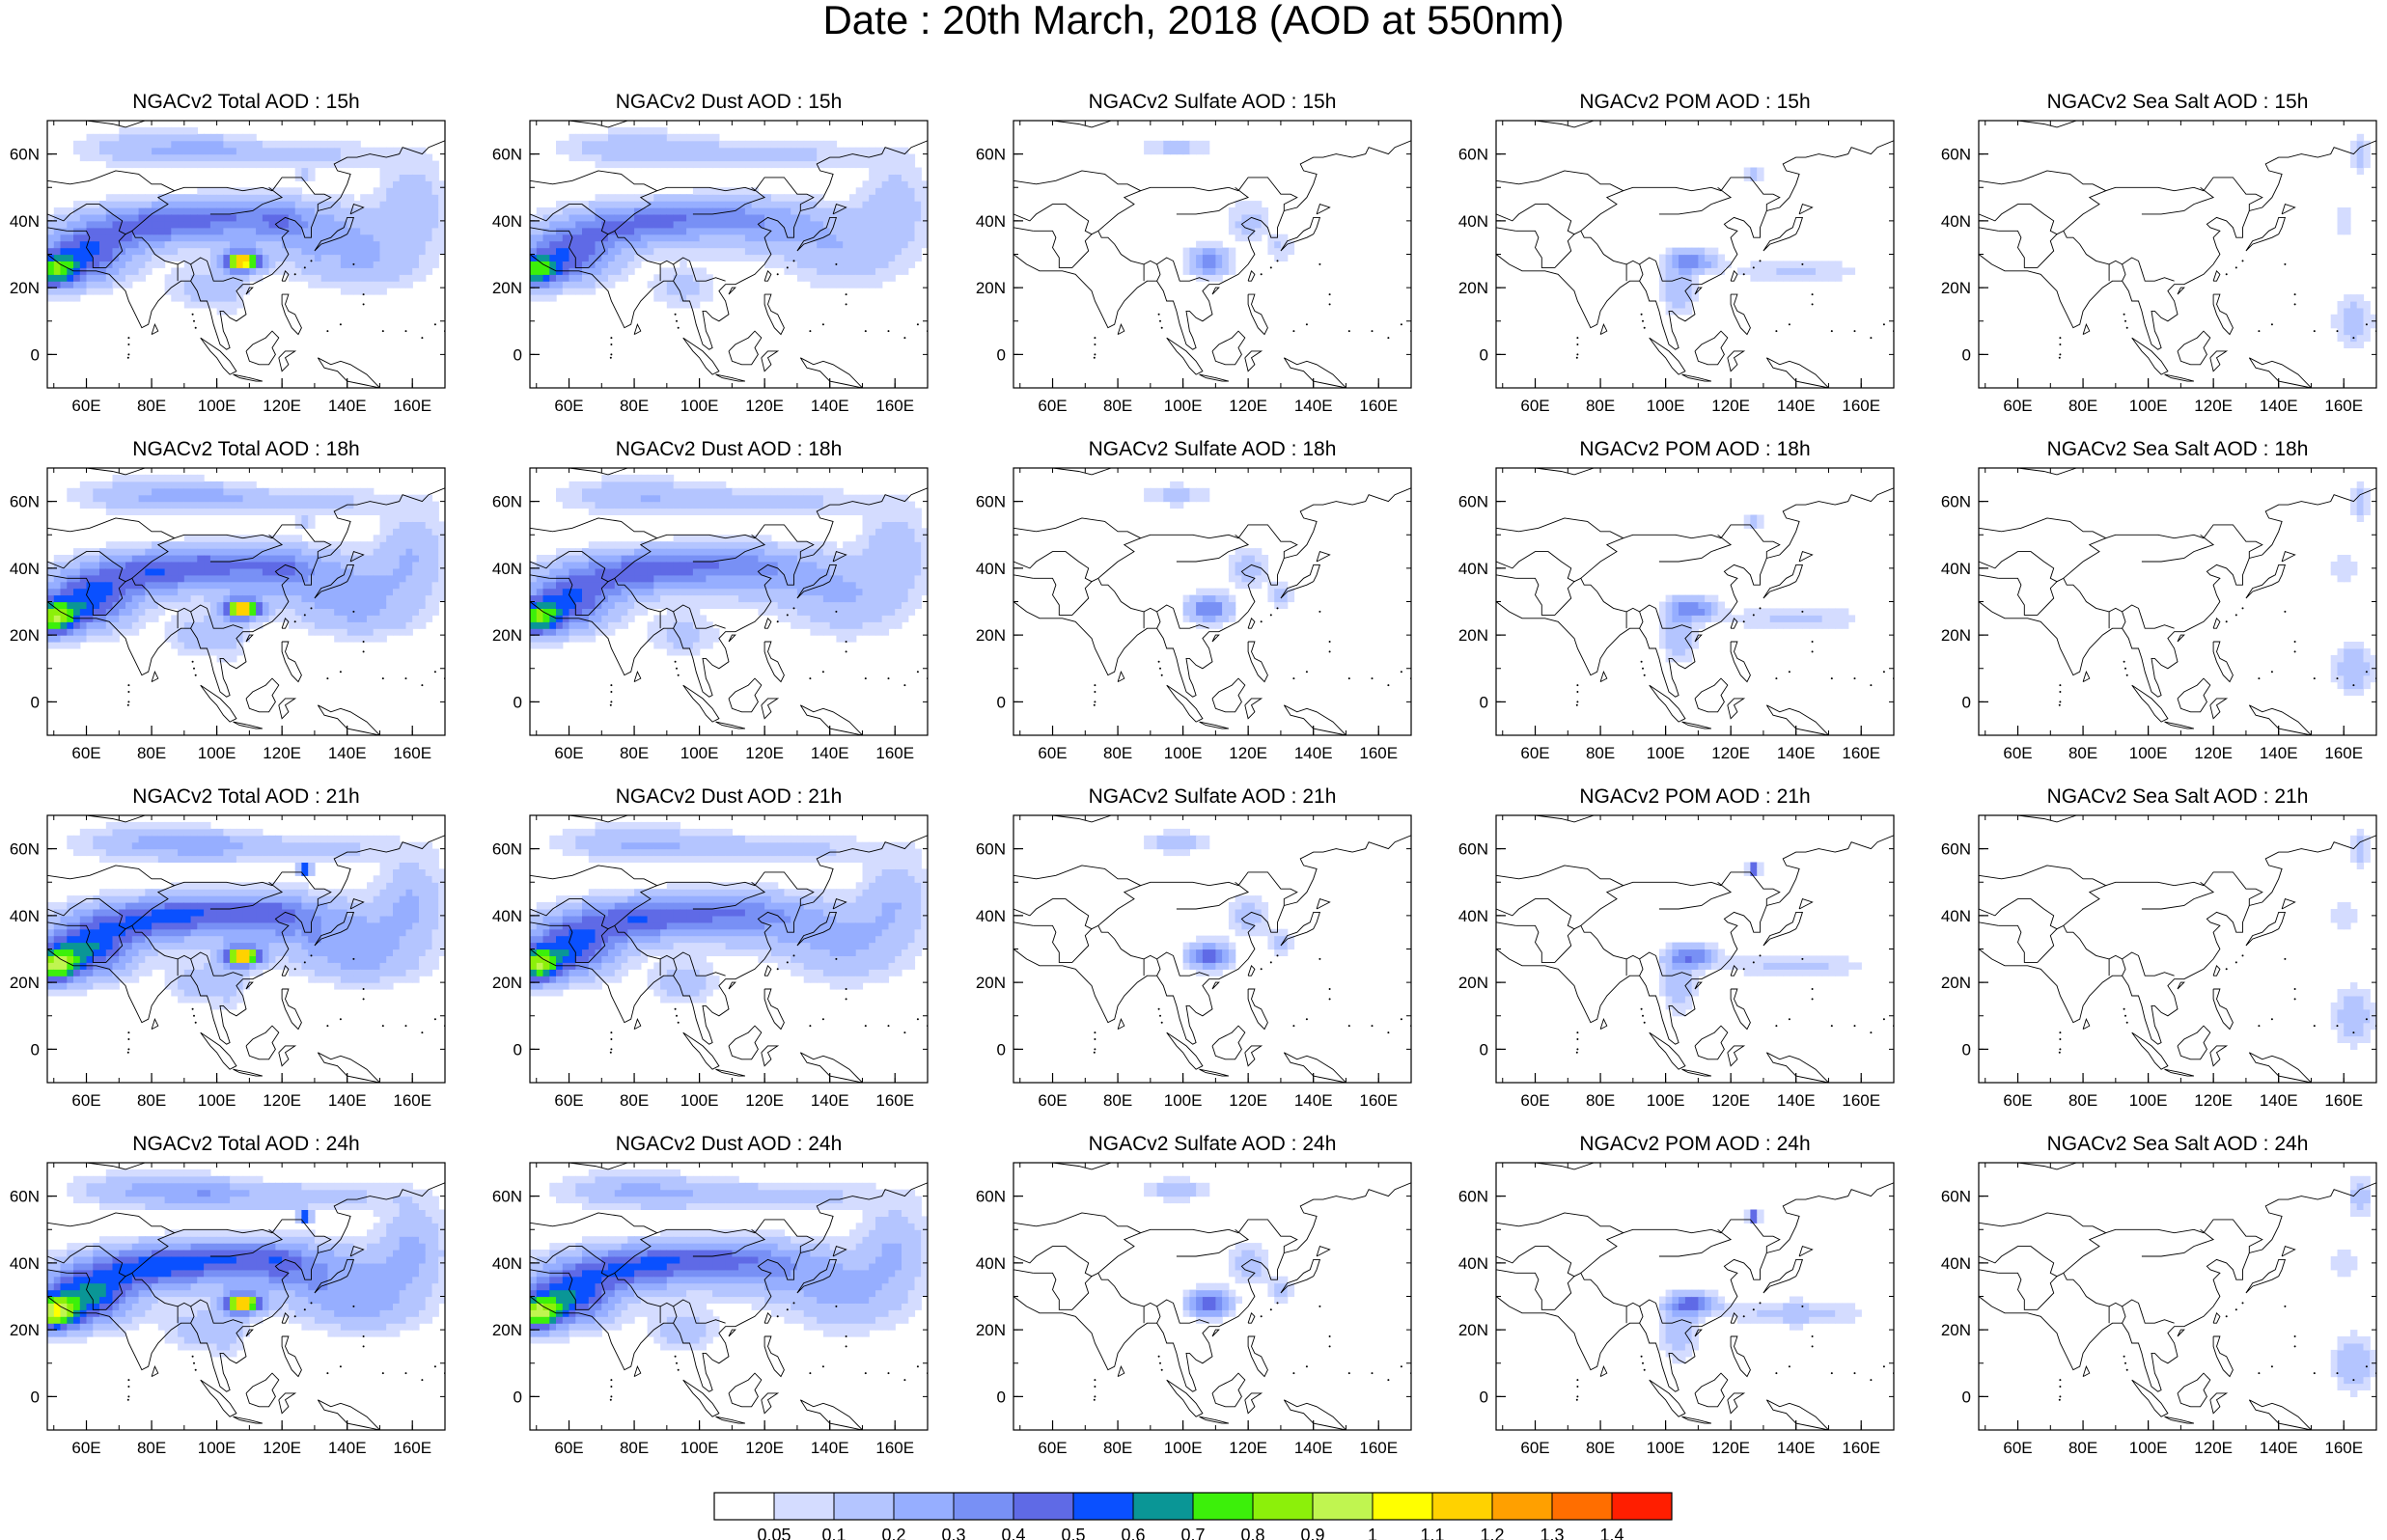 This screenshot has width=2387, height=1540. I want to click on panel-title: NGACv2 Sea Salt AOD : 21h, so click(2178, 796).